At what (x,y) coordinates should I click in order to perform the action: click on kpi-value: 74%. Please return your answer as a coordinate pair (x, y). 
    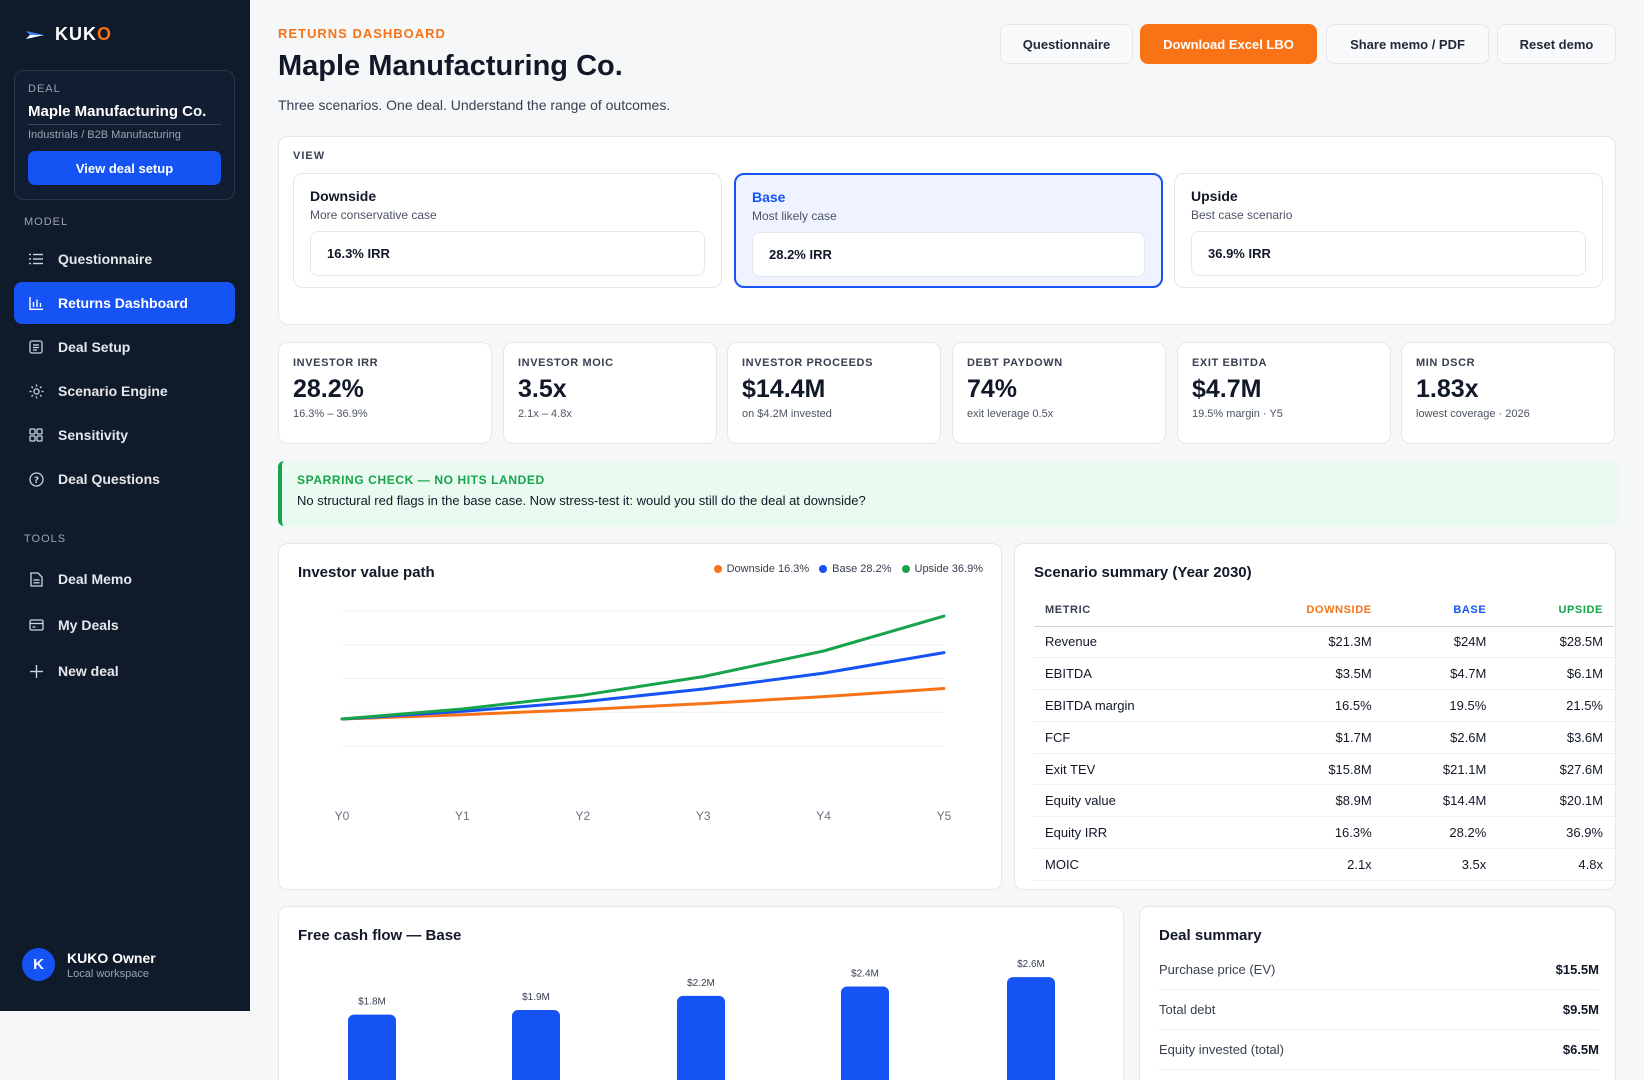
    Looking at the image, I should click on (992, 389).